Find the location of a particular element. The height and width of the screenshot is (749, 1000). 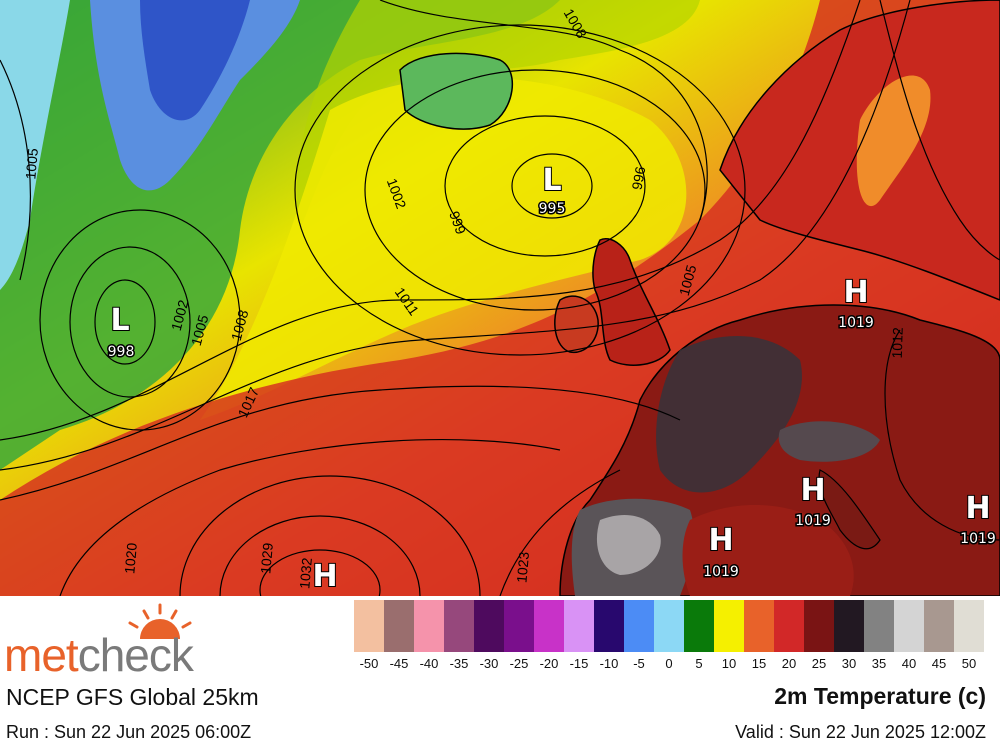

high-mediterranean: H 1019 is located at coordinates (721, 552).